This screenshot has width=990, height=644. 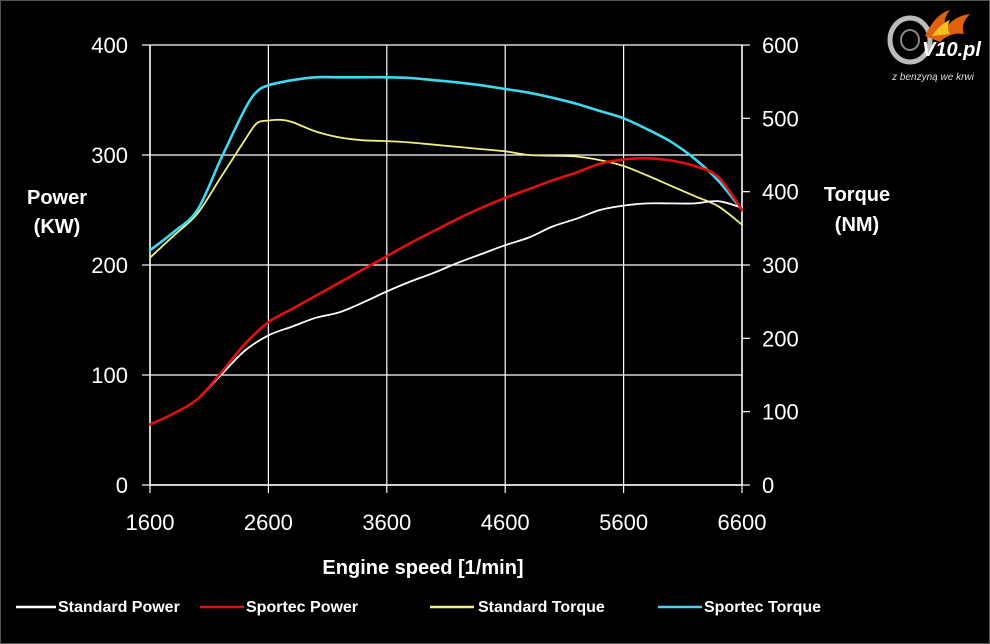 What do you see at coordinates (768, 485) in the screenshot?
I see `y-right-tick-label: 0` at bounding box center [768, 485].